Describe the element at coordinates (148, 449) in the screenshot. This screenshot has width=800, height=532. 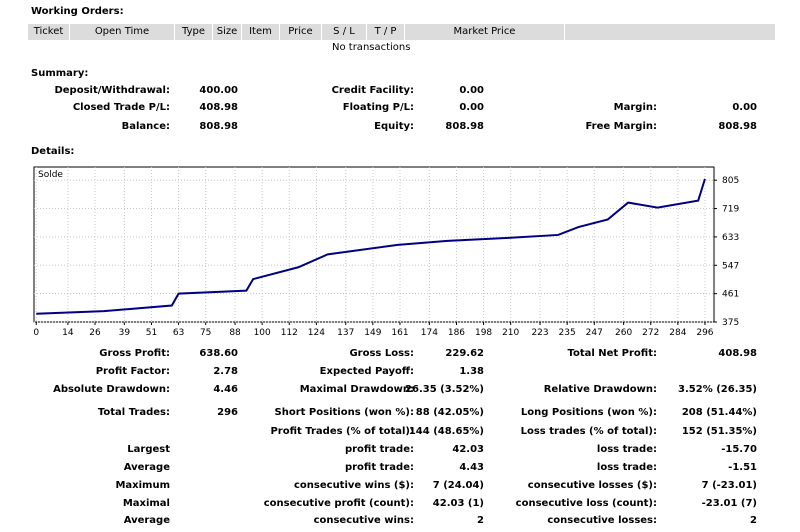
I see `field-label: Largest` at that location.